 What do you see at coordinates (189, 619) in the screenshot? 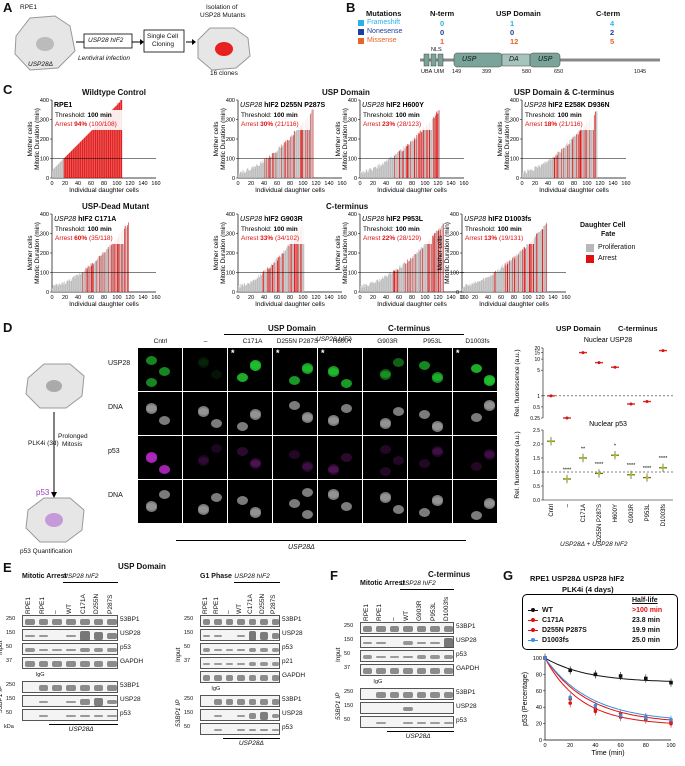
I see `e-right-marker: 250` at bounding box center [189, 619].